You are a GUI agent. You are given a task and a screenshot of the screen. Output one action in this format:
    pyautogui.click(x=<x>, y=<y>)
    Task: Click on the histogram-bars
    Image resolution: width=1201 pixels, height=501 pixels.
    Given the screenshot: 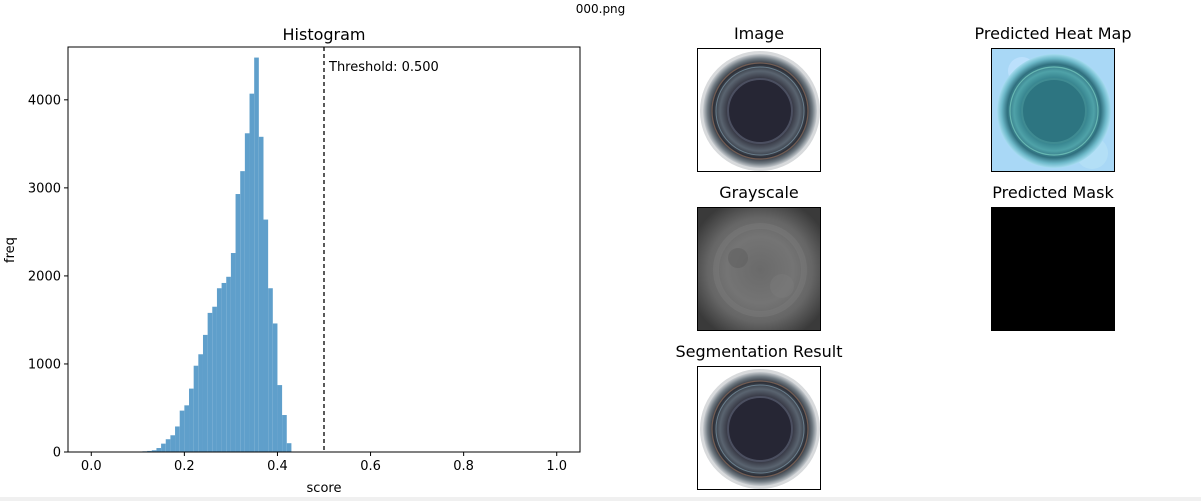 What is the action you would take?
    pyautogui.click(x=214, y=255)
    